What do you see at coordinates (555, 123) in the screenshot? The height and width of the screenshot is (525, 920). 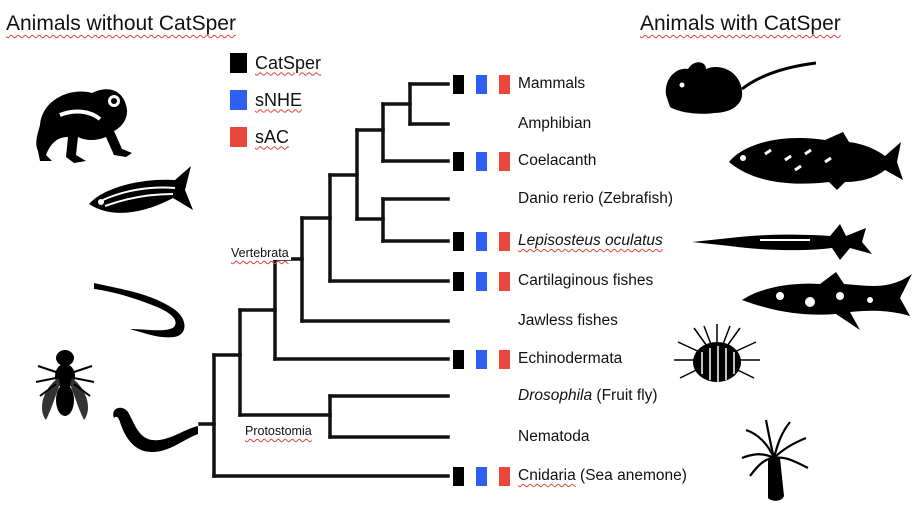 I see `taxon-label-amphibian: Amphibian` at bounding box center [555, 123].